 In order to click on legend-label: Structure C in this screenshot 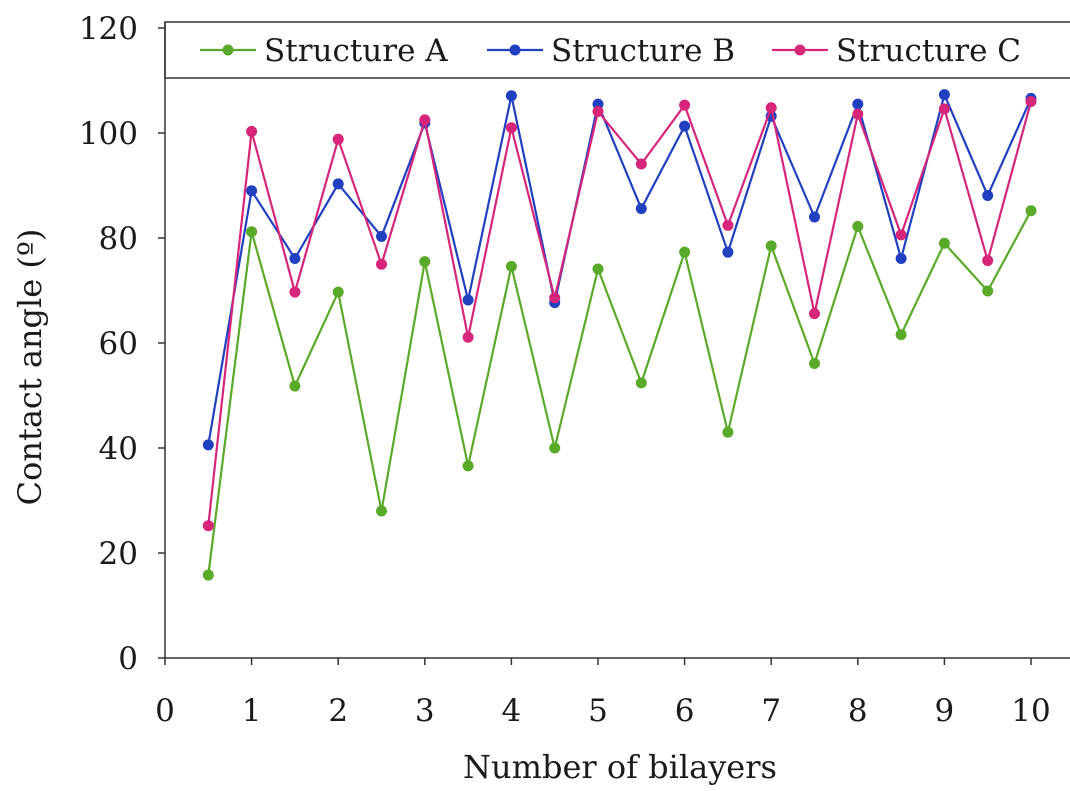, I will do `click(928, 51)`.